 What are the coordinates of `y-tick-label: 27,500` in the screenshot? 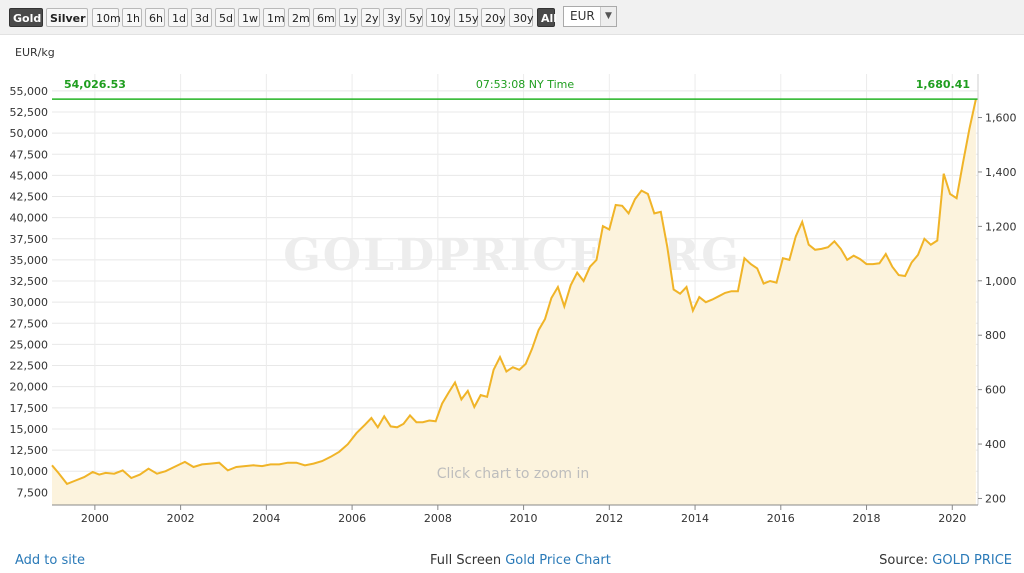 It's located at (29, 323).